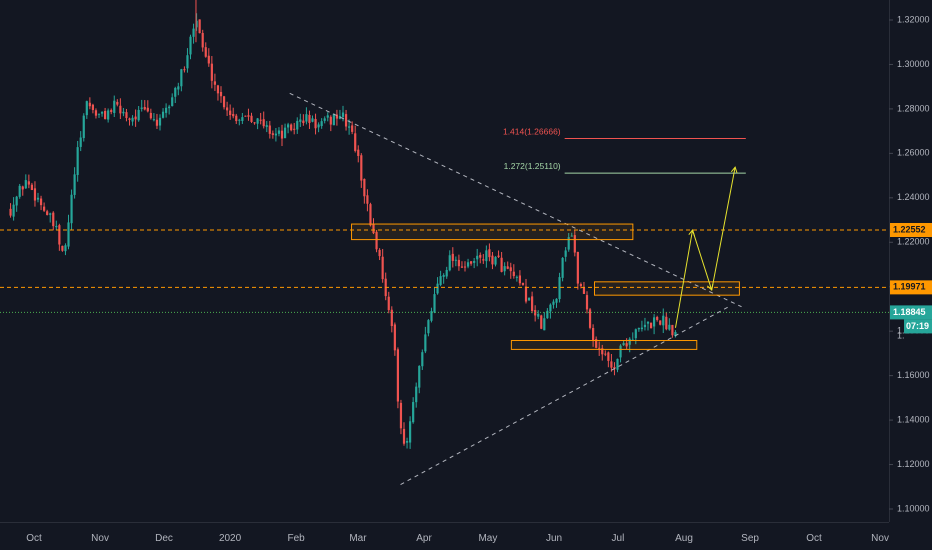 The height and width of the screenshot is (550, 932). Describe the element at coordinates (564, 395) in the screenshot. I see `triangle-lower-line` at that location.